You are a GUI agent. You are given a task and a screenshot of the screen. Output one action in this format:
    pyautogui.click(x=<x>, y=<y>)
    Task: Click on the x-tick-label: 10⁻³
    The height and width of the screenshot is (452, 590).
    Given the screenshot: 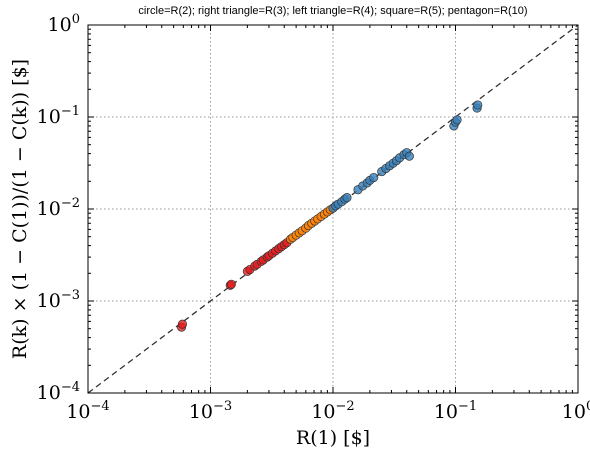 What is the action you would take?
    pyautogui.click(x=210, y=411)
    